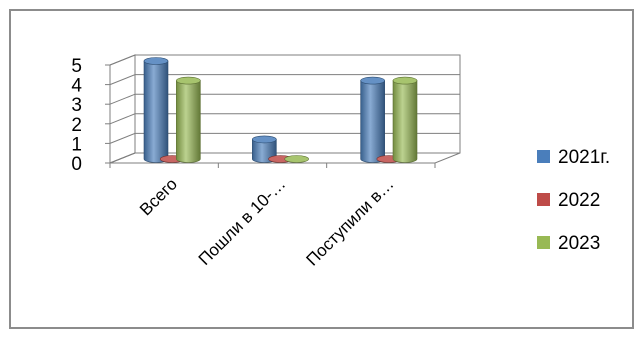 The width and height of the screenshot is (643, 338). Describe the element at coordinates (76, 125) in the screenshot. I see `y-tick-label: 2` at that location.